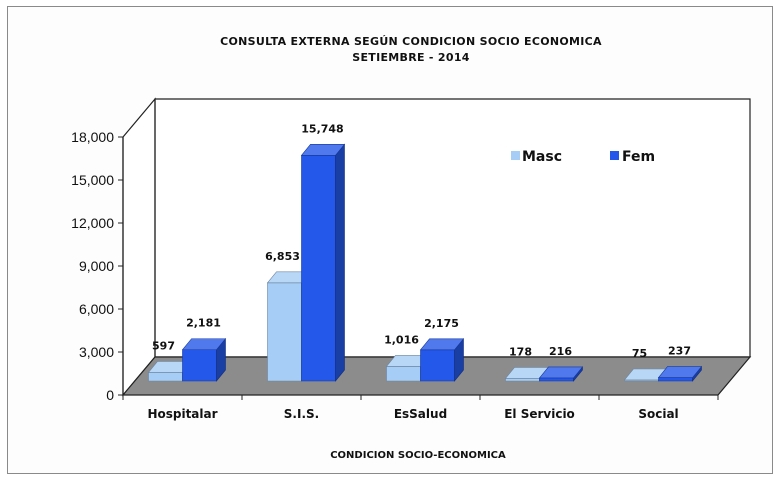 The image size is (783, 480). What do you see at coordinates (442, 359) in the screenshot?
I see `bar-fem-essalud` at bounding box center [442, 359].